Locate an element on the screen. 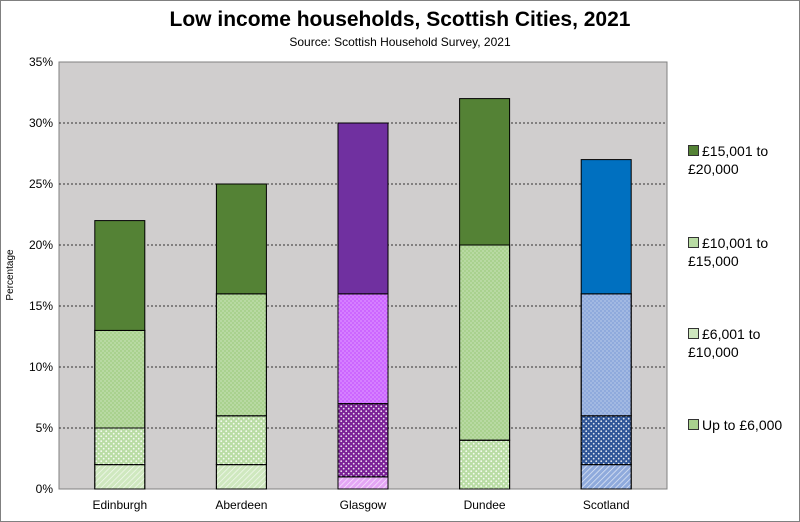  legend-item-15001-20000: £15,001 to £20,000 is located at coordinates (743, 160).